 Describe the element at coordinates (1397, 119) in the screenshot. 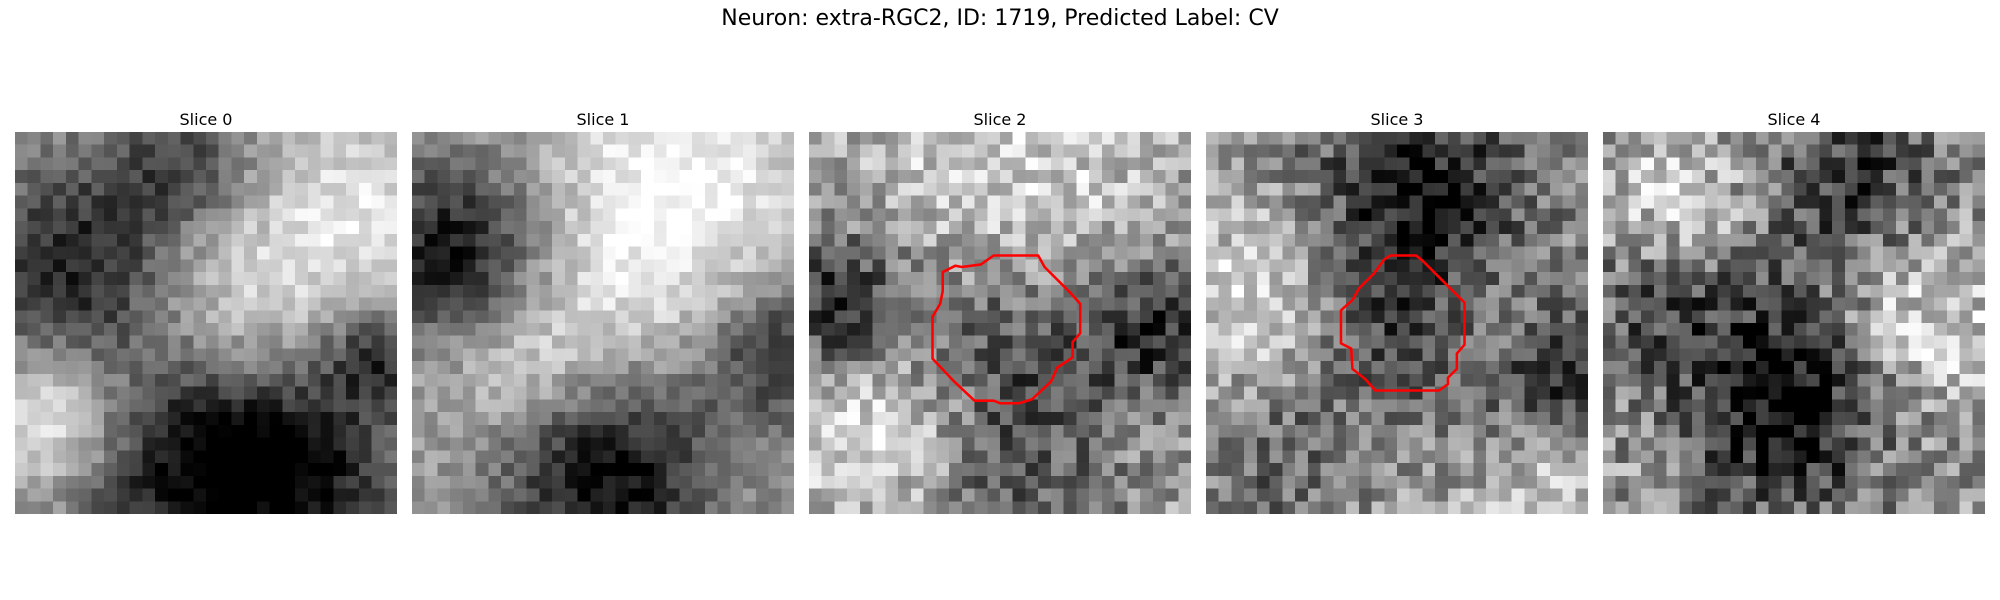

I see `slice-title: Slice 3` at that location.